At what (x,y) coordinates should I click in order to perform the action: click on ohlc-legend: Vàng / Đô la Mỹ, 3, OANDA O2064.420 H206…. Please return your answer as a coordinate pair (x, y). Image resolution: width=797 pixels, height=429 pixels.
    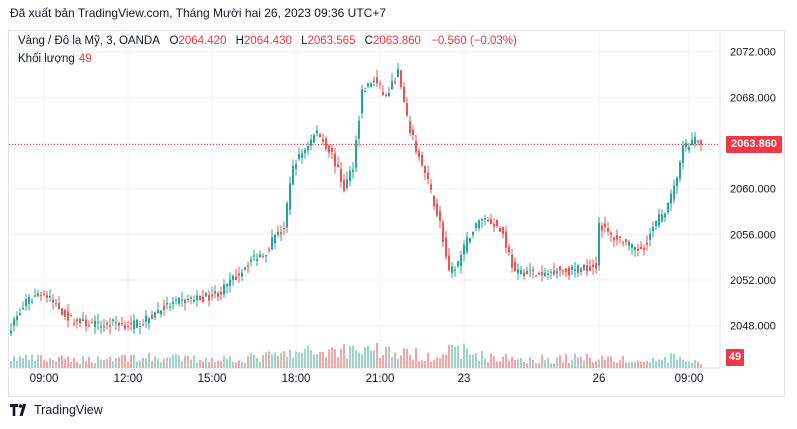
    Looking at the image, I should click on (267, 41).